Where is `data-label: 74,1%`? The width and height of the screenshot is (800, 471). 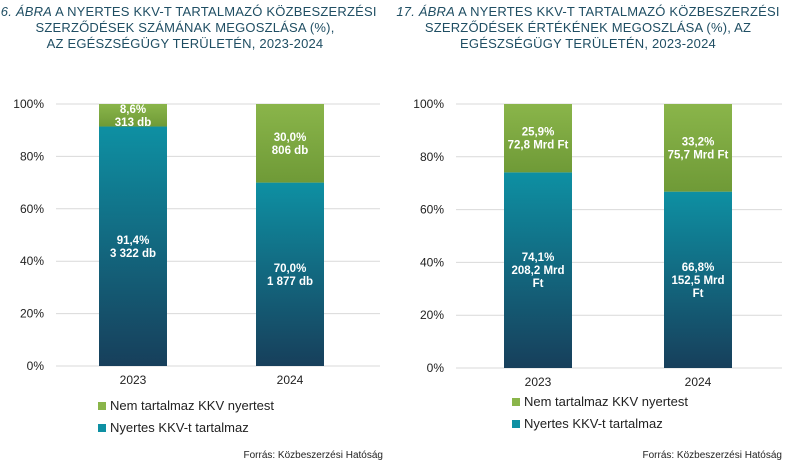
data-label: 74,1% is located at coordinates (538, 258).